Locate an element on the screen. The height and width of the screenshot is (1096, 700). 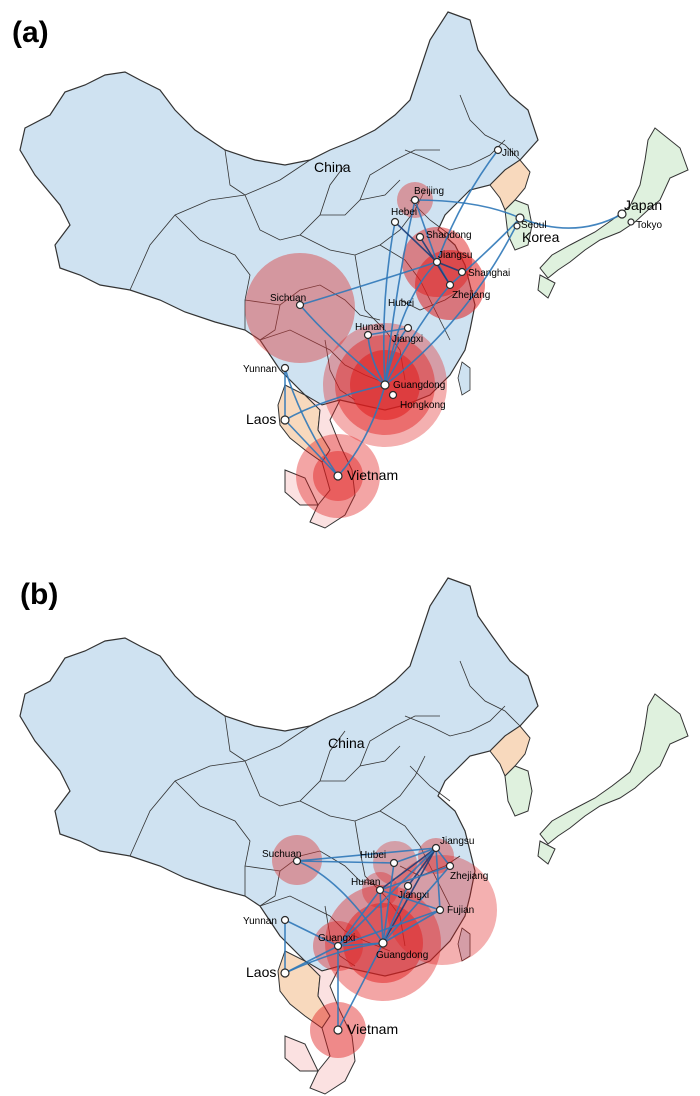
label-seoul: Seoul is located at coordinates (534, 225).